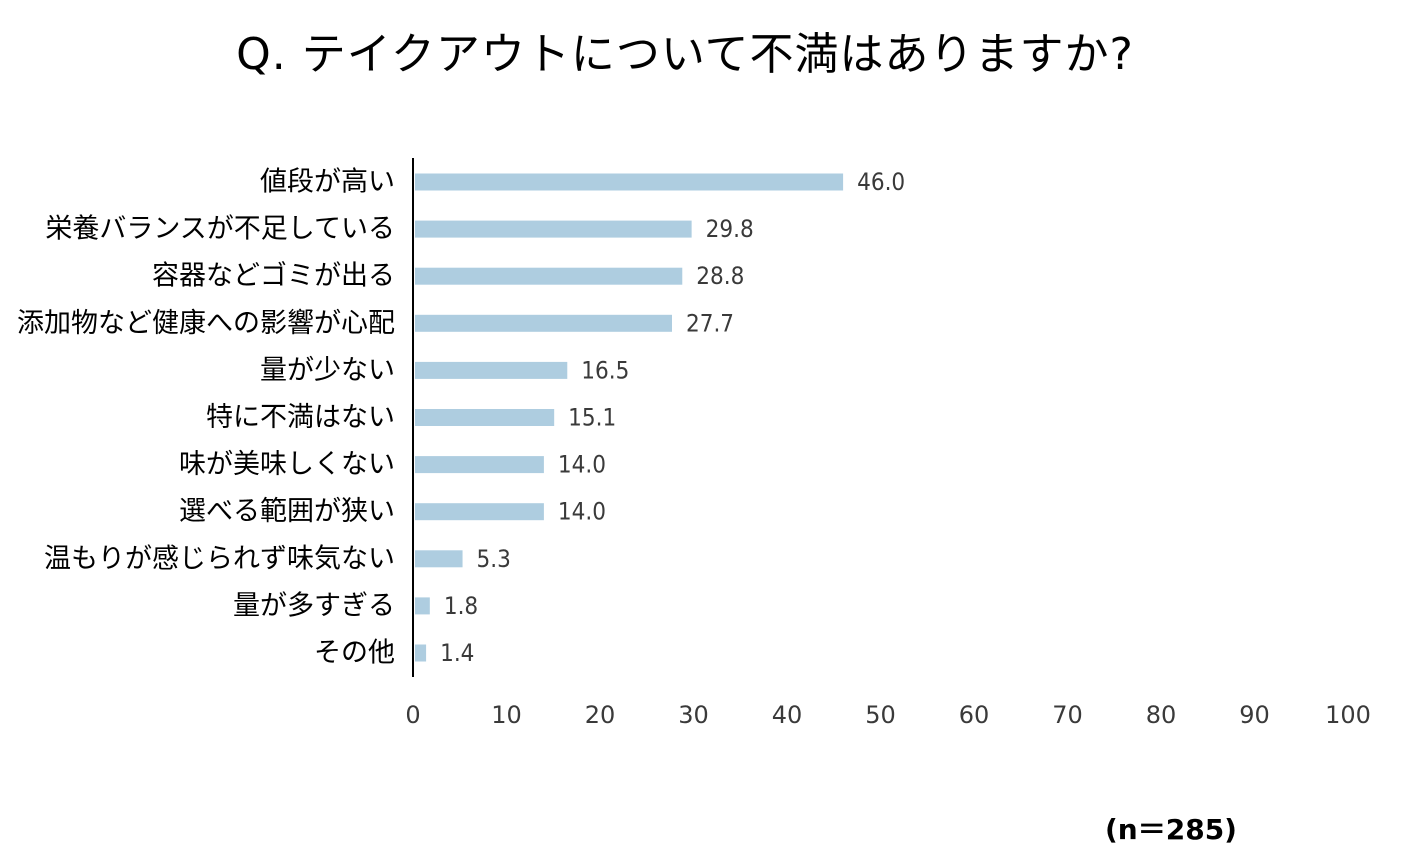 The image size is (1423, 854). Describe the element at coordinates (730, 229) in the screenshot. I see `value-label: 29.8` at that location.